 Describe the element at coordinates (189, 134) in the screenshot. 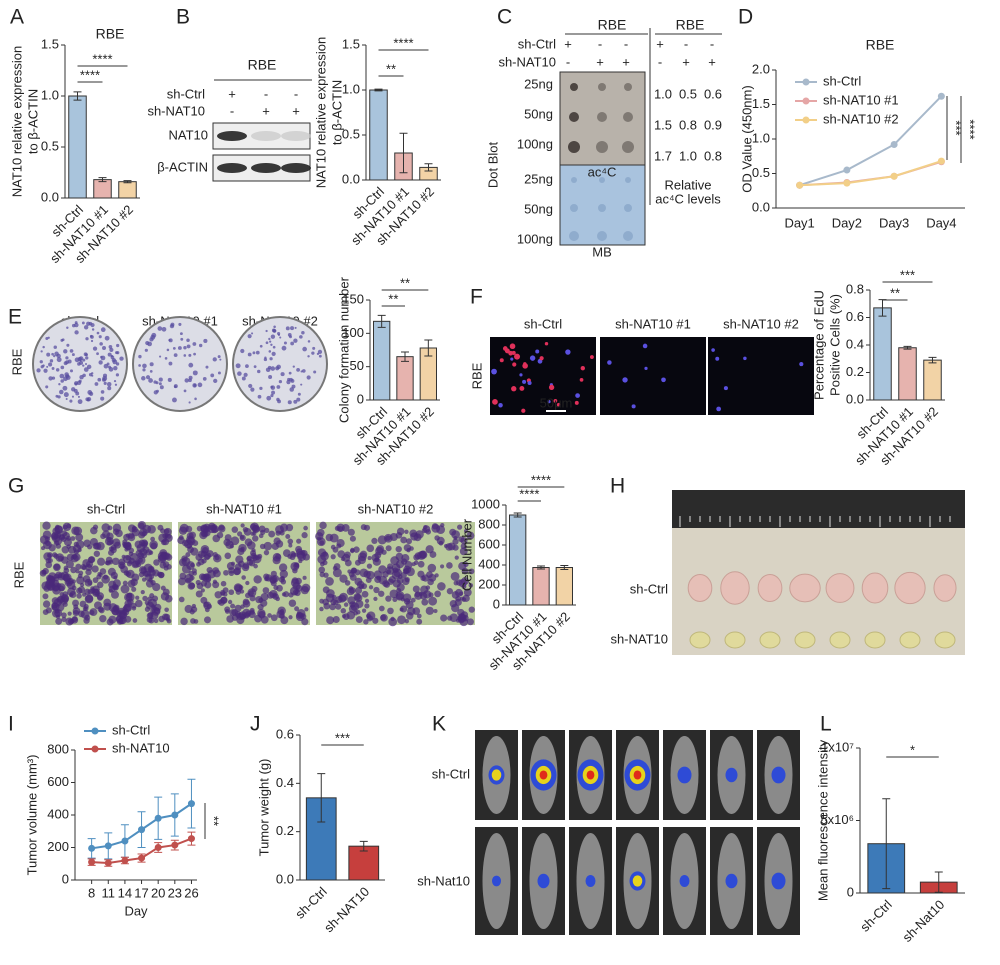

I see `band-label: NAT10` at that location.